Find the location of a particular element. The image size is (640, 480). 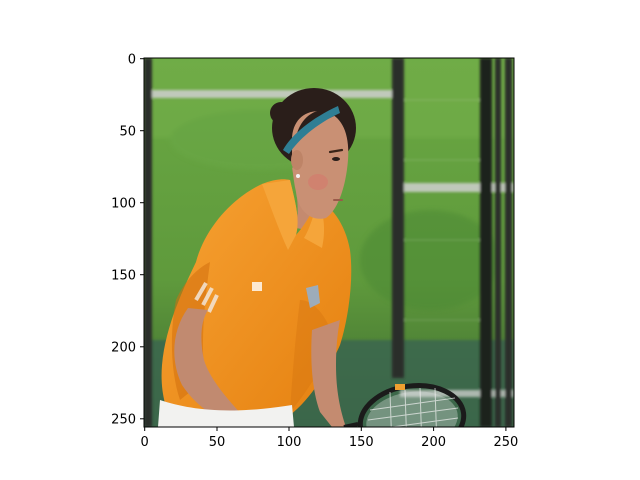

y-tick-label: 50 is located at coordinates (127, 132).